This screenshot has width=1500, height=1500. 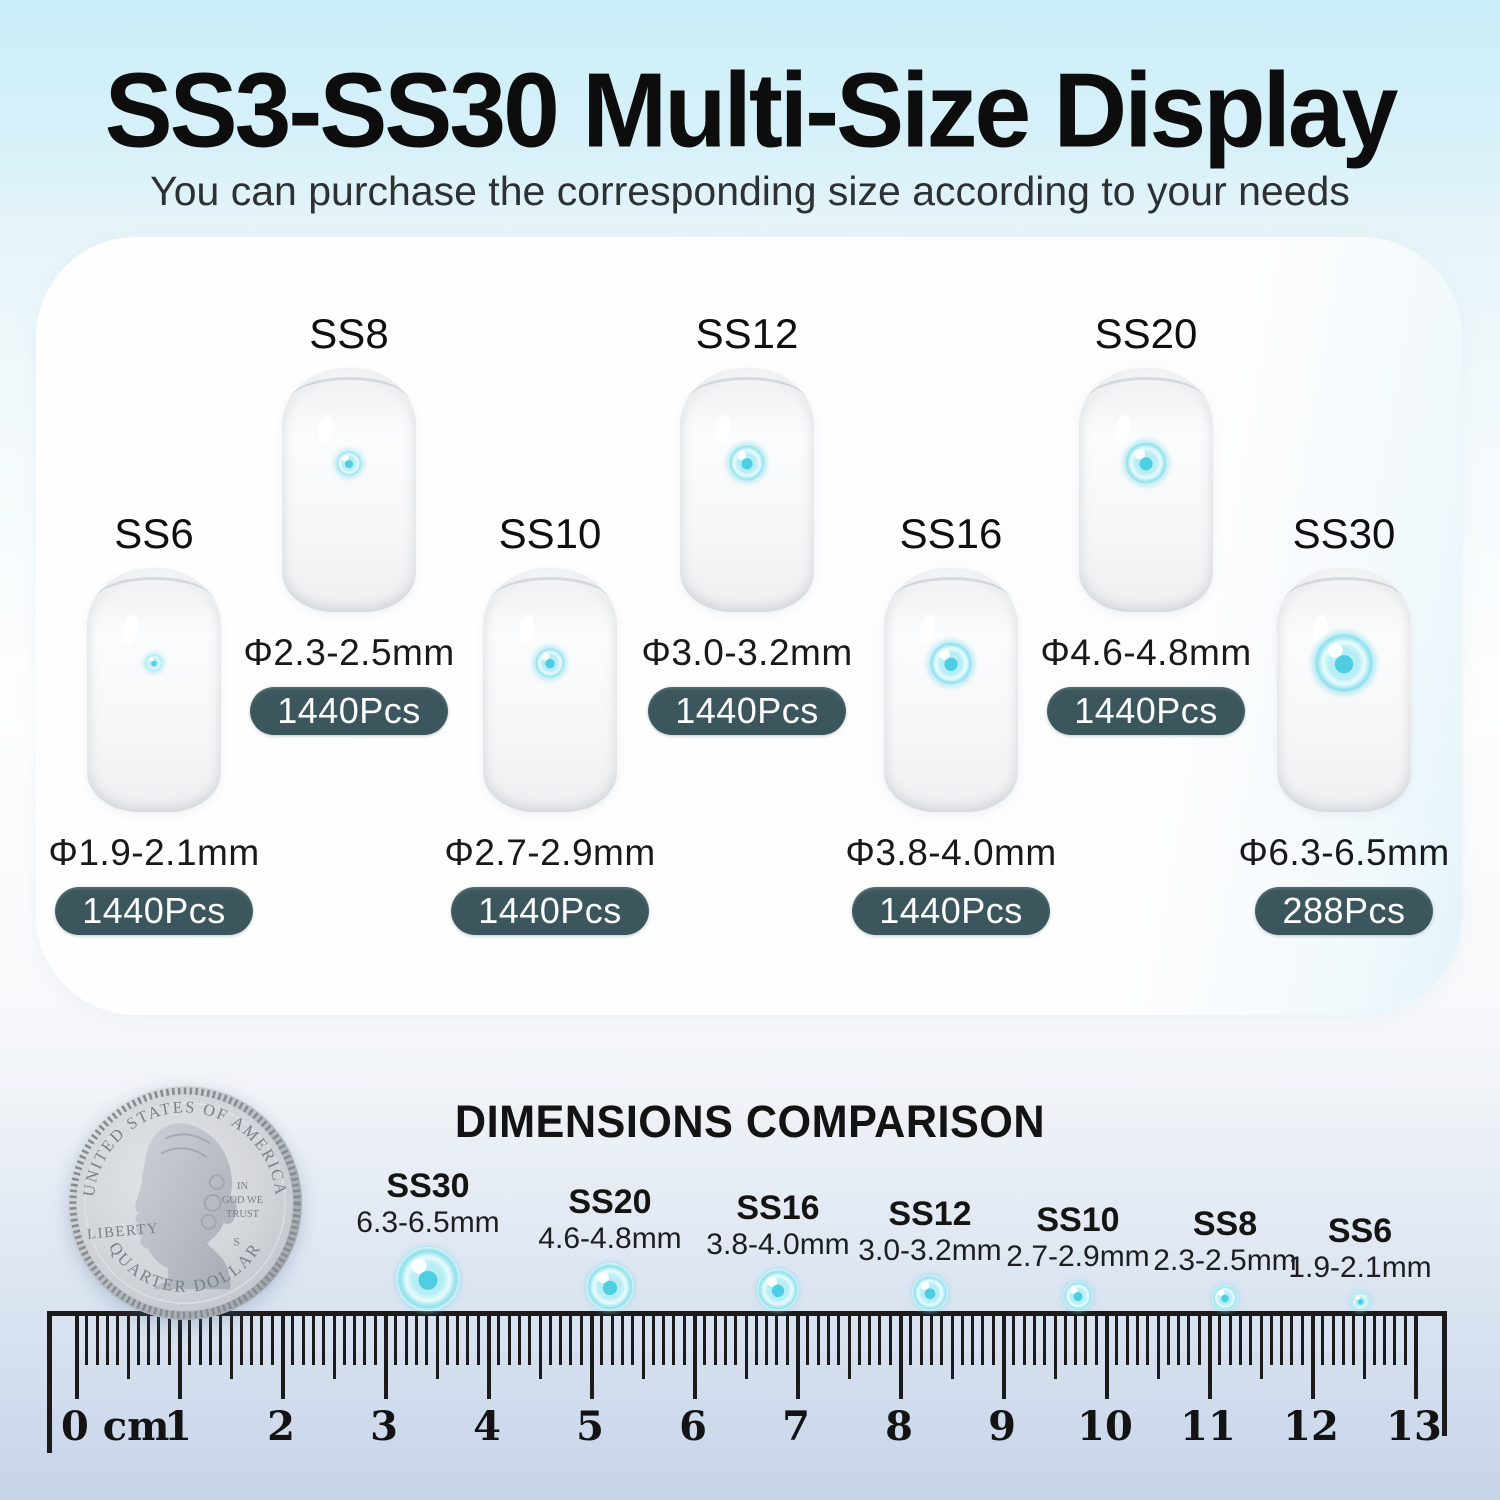 What do you see at coordinates (778, 1249) in the screenshot?
I see `stone-column-ss16: SS16 3.8-4.0mm` at bounding box center [778, 1249].